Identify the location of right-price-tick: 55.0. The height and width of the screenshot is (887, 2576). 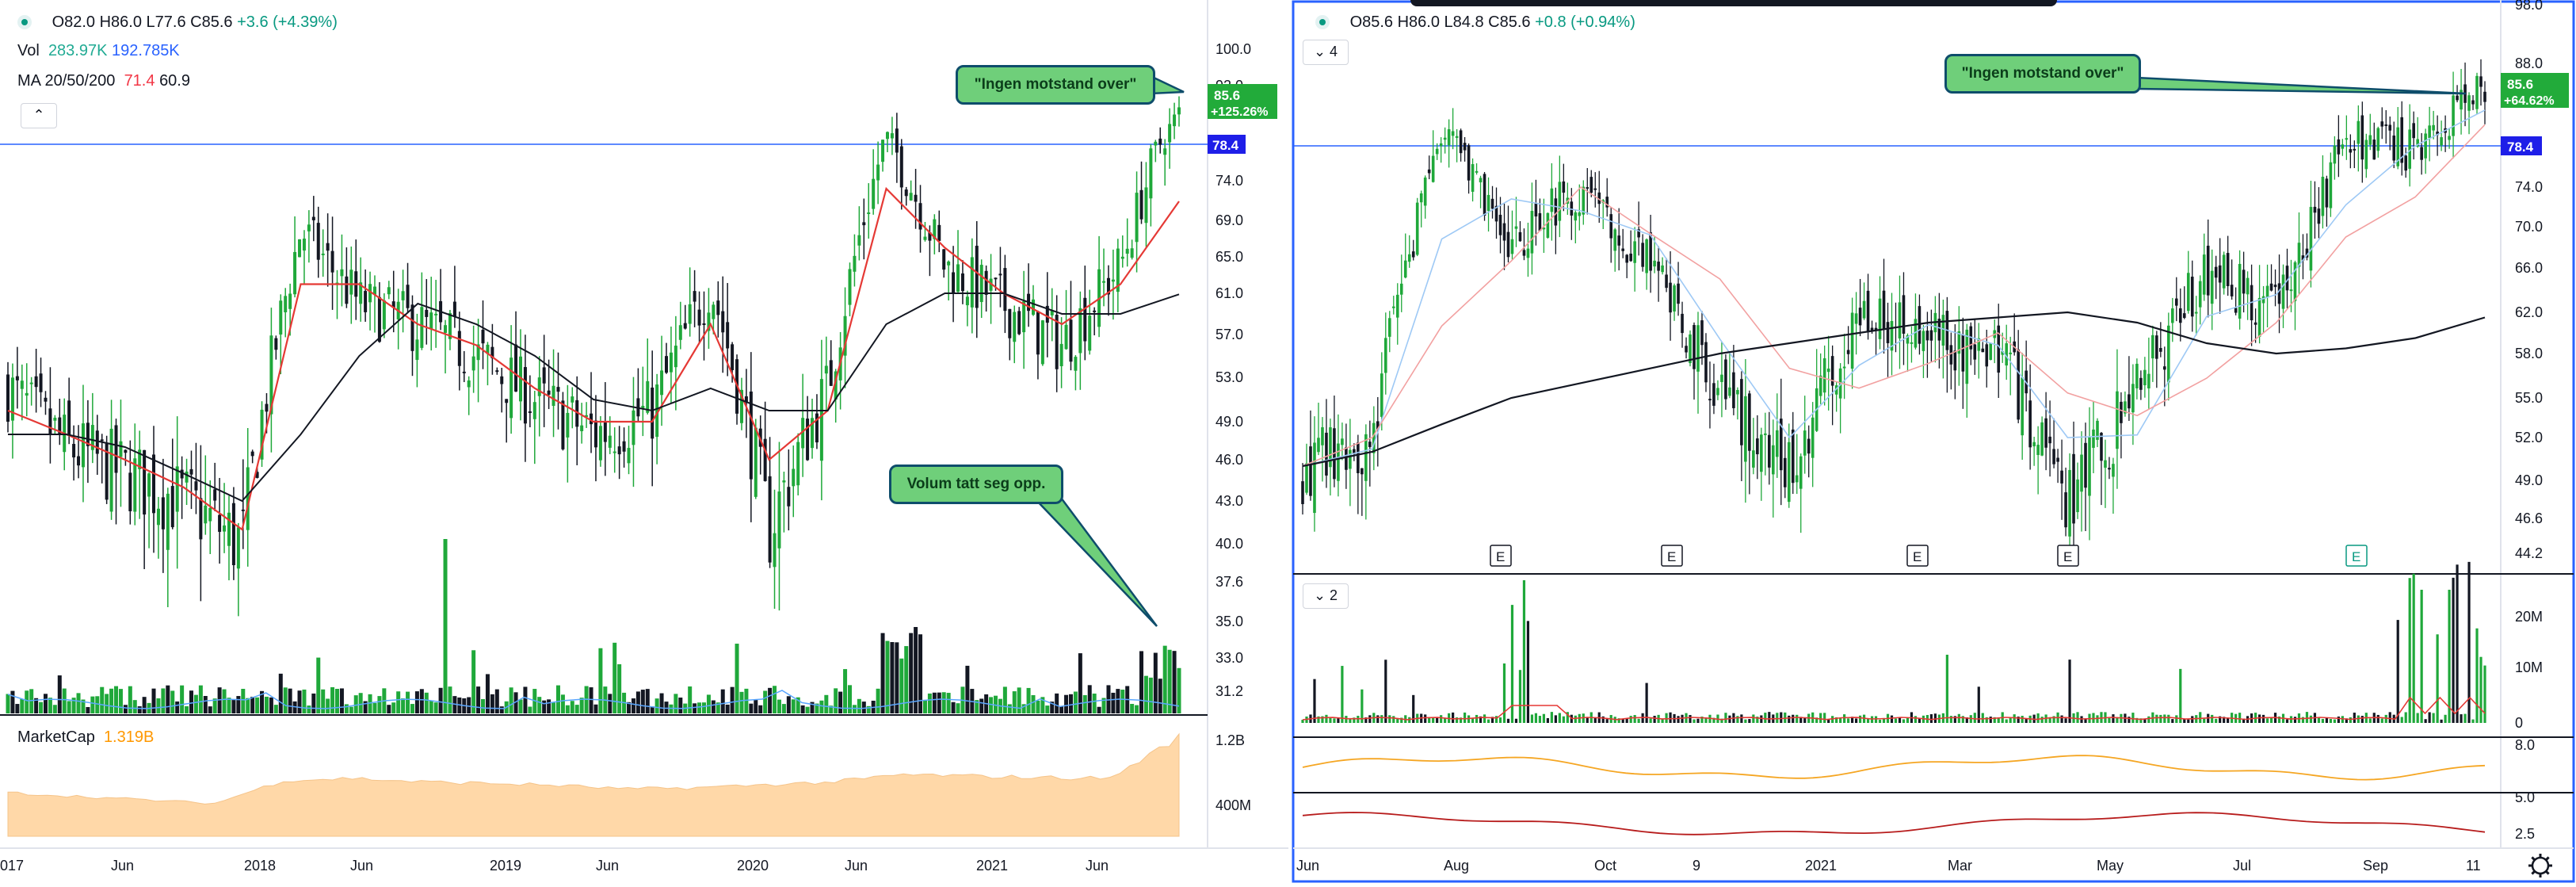
(2529, 398).